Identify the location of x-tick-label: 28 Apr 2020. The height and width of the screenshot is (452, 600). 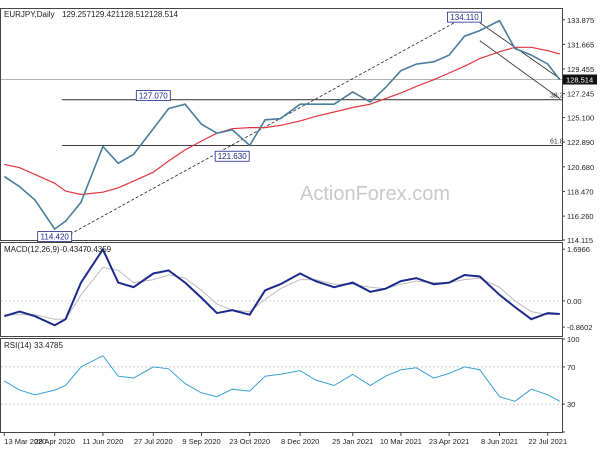
(54, 441).